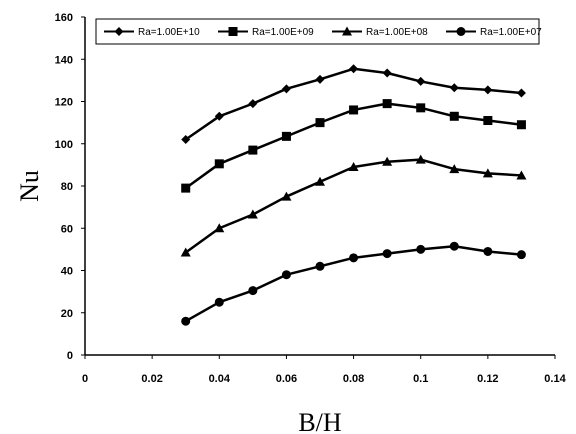 The height and width of the screenshot is (434, 576). I want to click on legend-entry: Ra=1.00E+09, so click(266, 32).